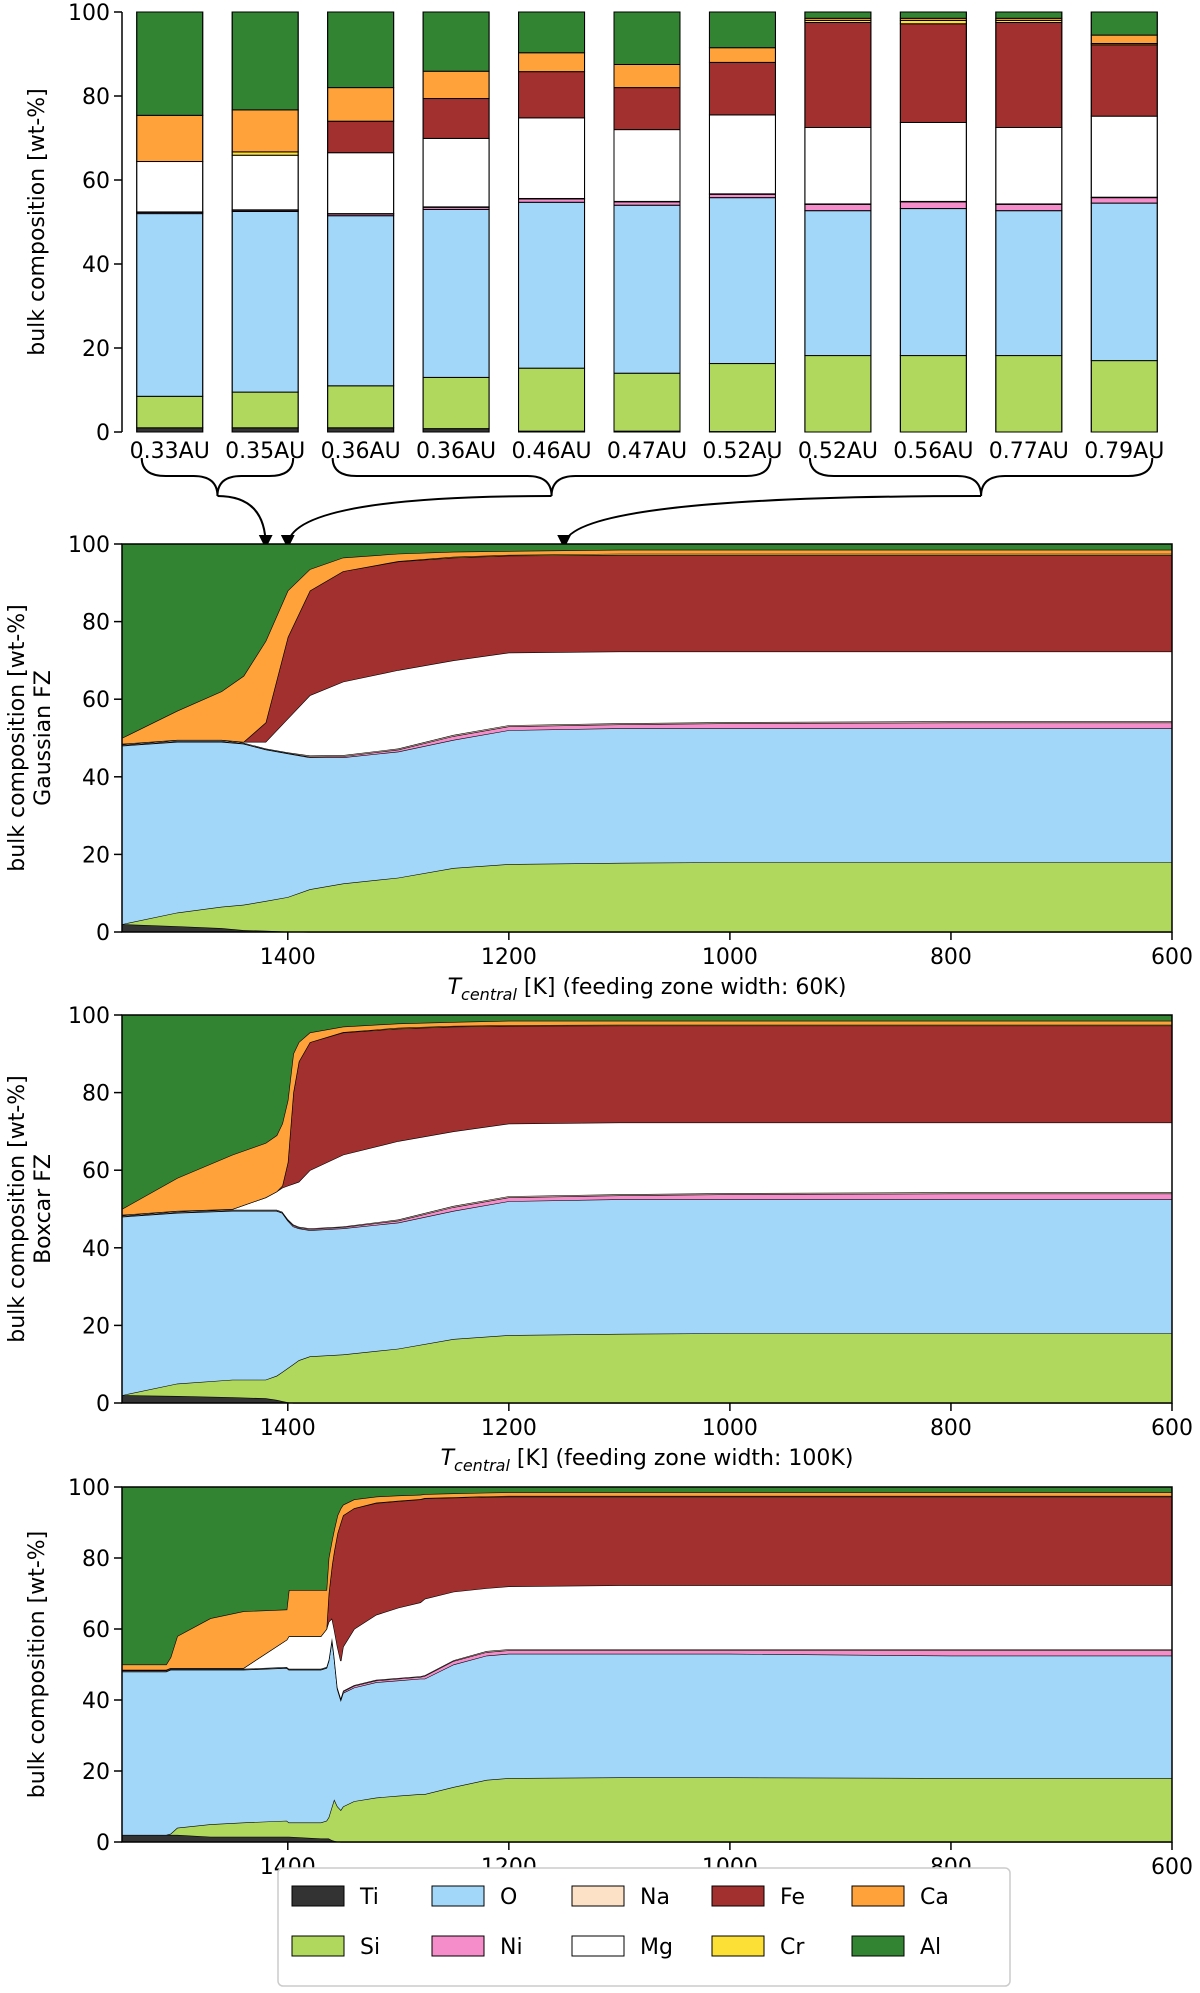 The height and width of the screenshot is (1993, 1200). What do you see at coordinates (934, 1897) in the screenshot?
I see `legend-label-ca: Ca` at bounding box center [934, 1897].